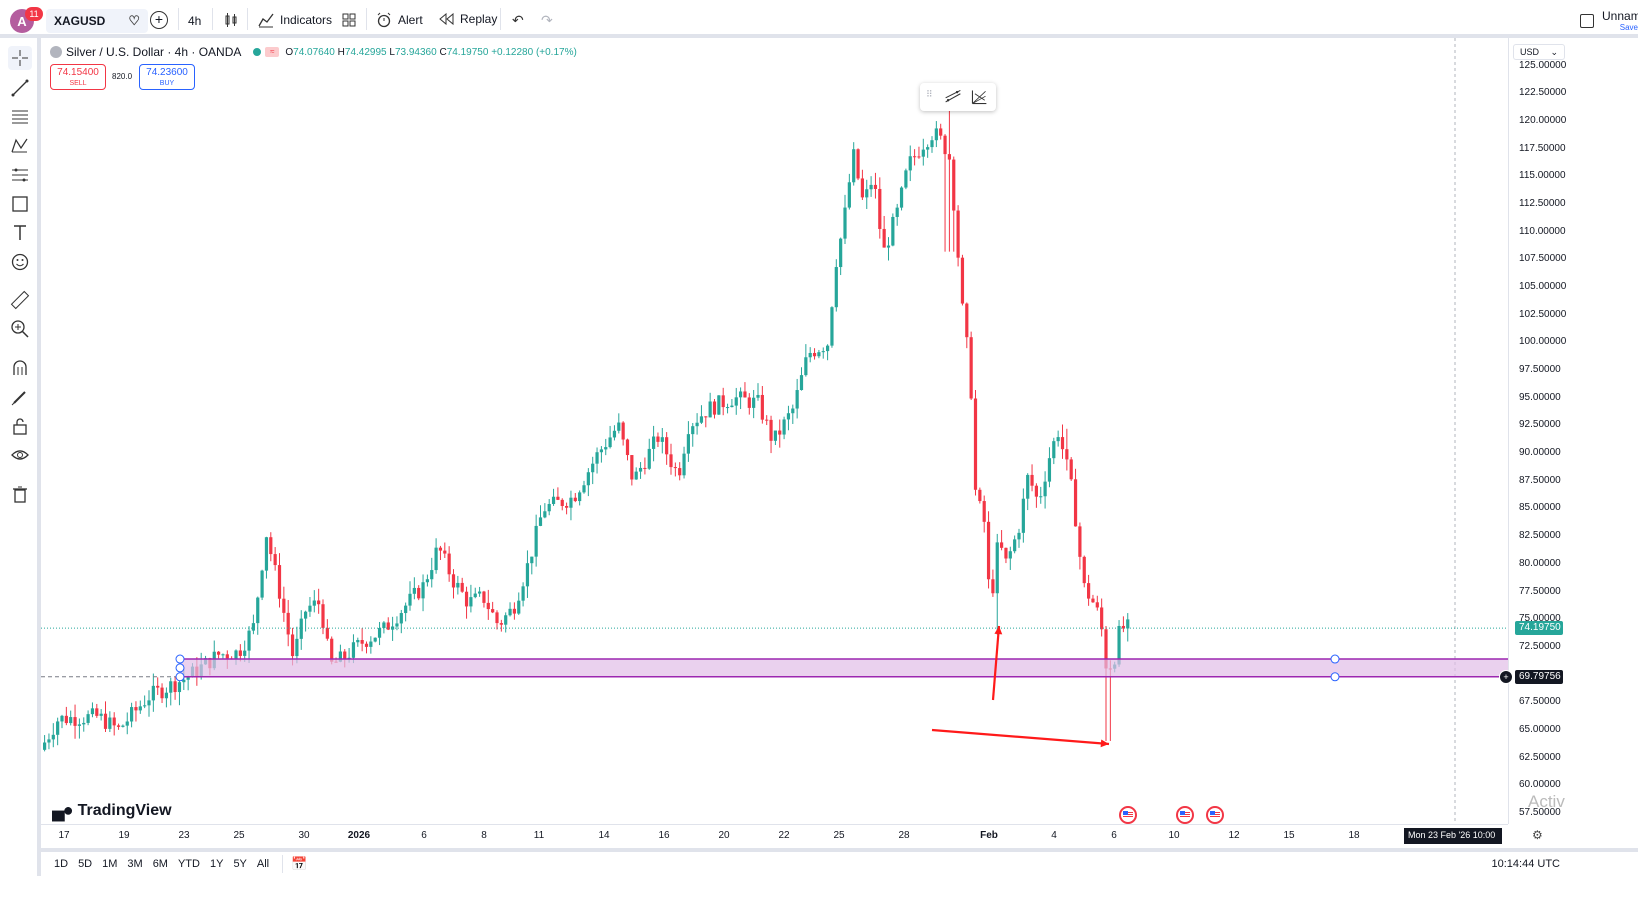  Describe the element at coordinates (539, 835) in the screenshot. I see `time-label: 11` at that location.